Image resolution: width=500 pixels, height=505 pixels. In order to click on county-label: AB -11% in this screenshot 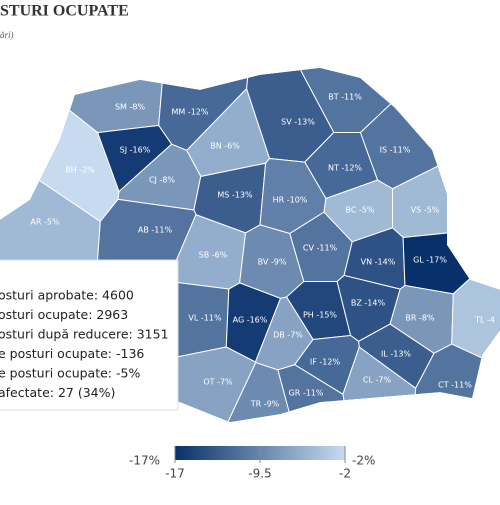, I will do `click(155, 230)`.